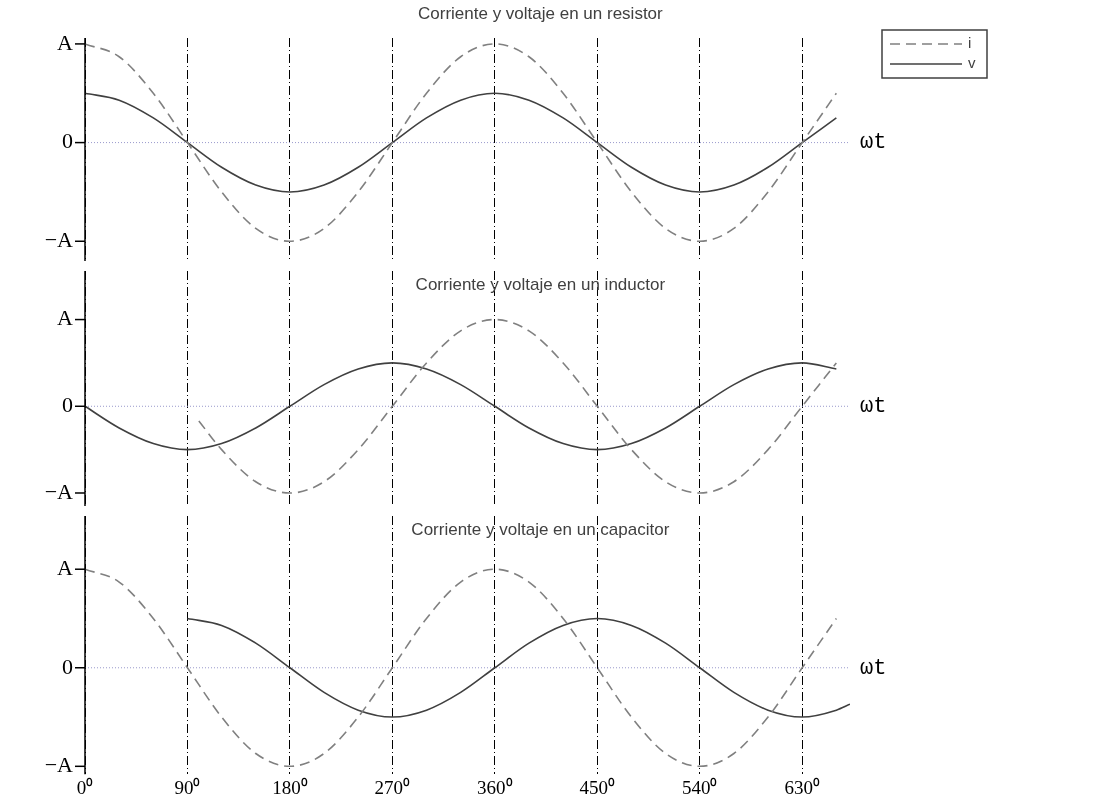 The image size is (1120, 807). I want to click on x-tick-label: 450⁰, so click(597, 787).